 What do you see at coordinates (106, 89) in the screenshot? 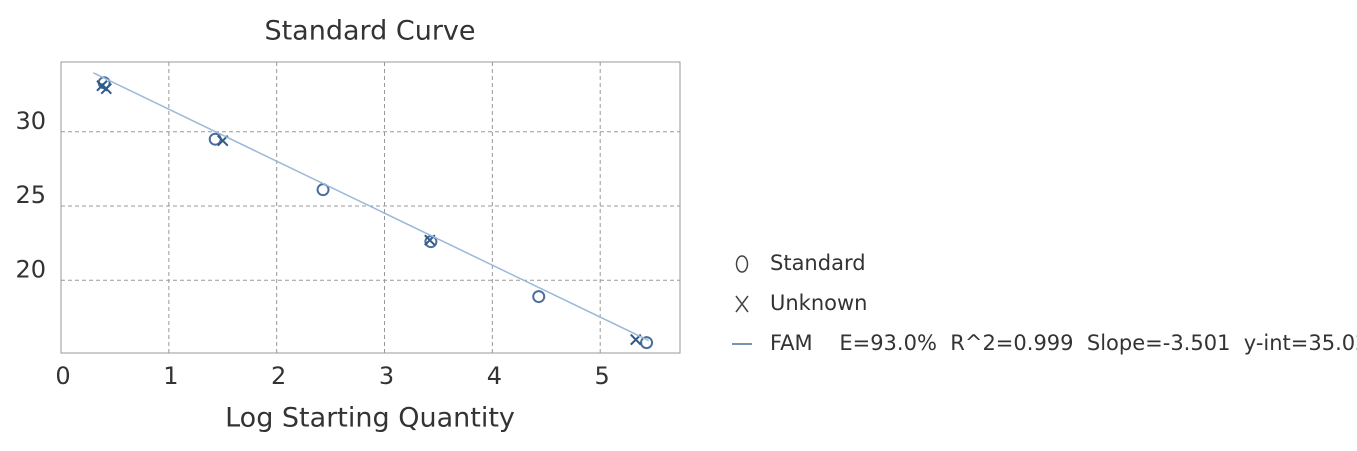
I see `unknown-point` at bounding box center [106, 89].